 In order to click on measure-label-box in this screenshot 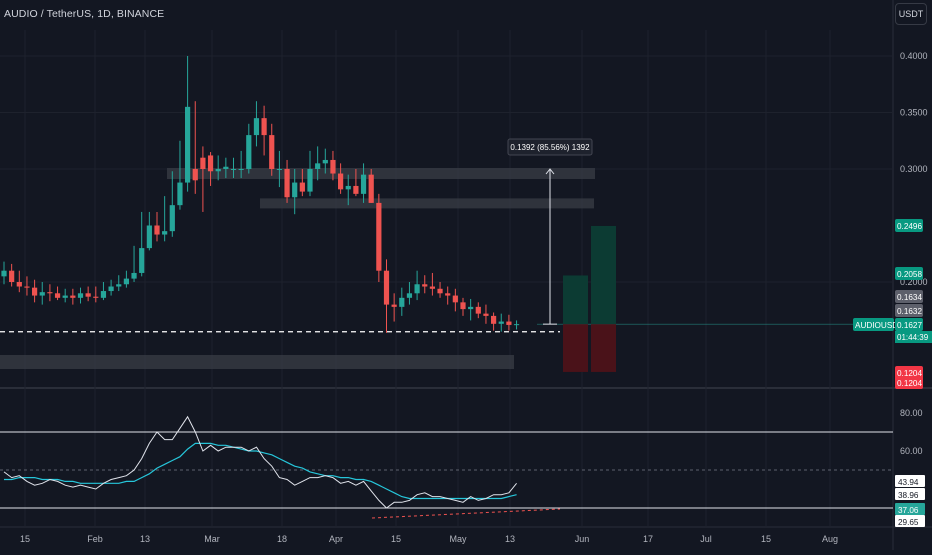, I will do `click(550, 147)`.